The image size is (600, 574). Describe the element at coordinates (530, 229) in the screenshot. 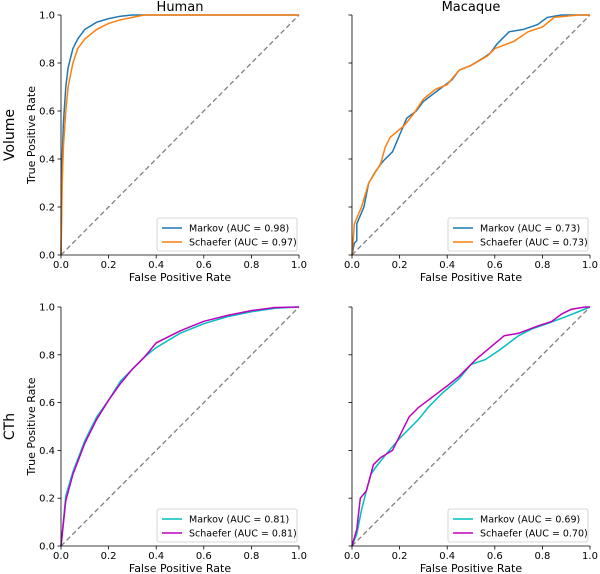

I see `legend-label: Markov (AUC = 0.73)` at that location.